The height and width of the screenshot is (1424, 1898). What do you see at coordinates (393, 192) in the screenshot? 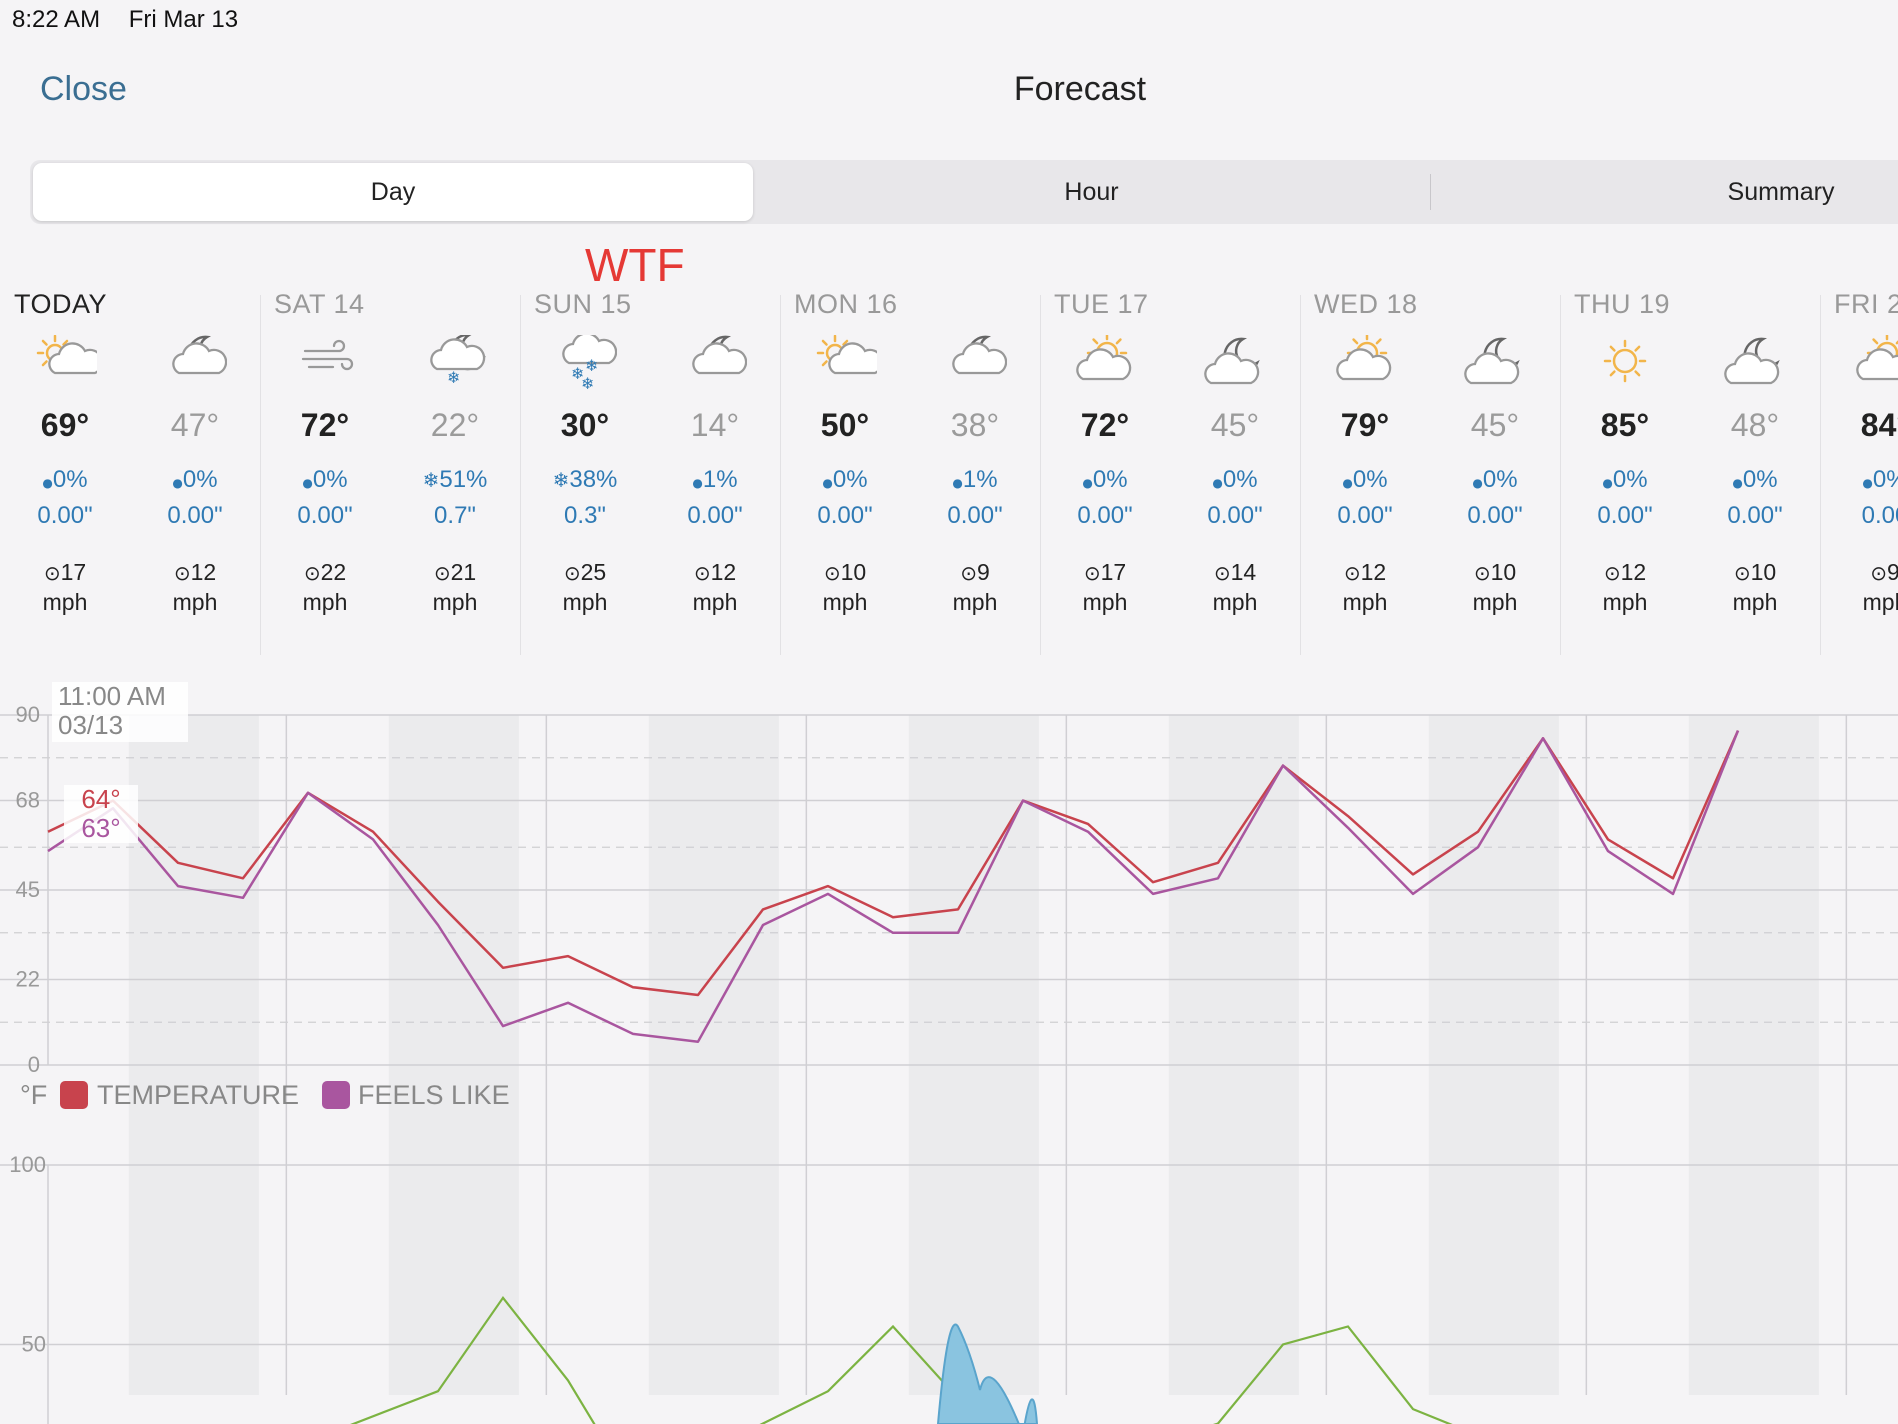
I see `tab-day: Day` at bounding box center [393, 192].